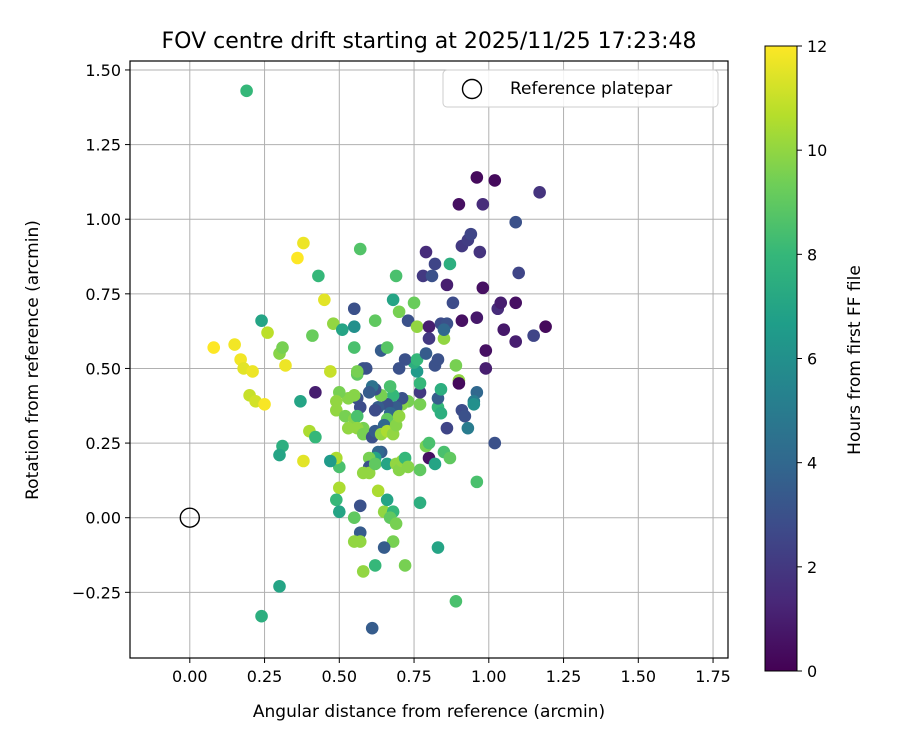 This screenshot has height=754, width=900. Describe the element at coordinates (812, 671) in the screenshot. I see `colorbar-tick-label: 0` at that location.